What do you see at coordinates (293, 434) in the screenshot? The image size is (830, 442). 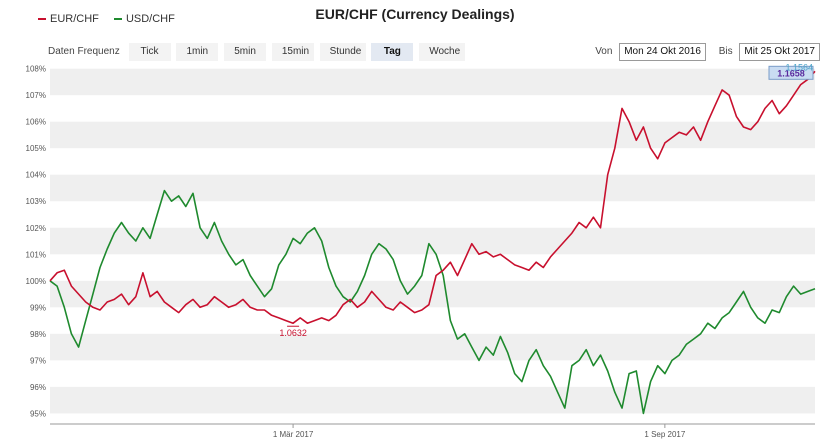 I see `x-tick-label: 1 Mär 2017` at bounding box center [293, 434].